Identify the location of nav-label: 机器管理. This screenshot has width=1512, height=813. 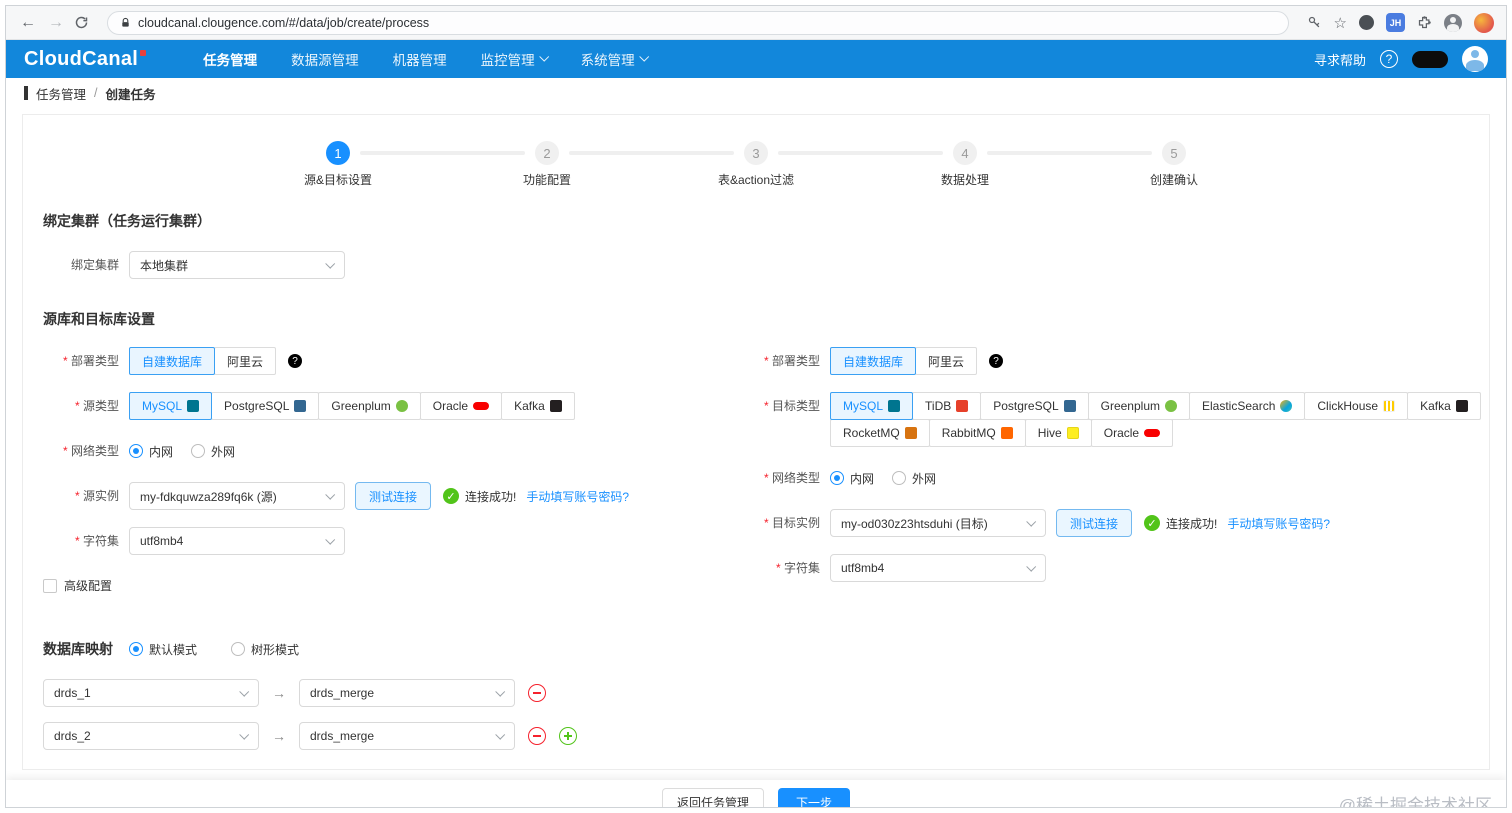
(419, 60).